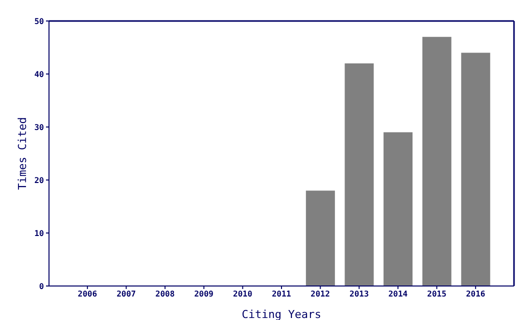 This screenshot has height=320, width=526. Describe the element at coordinates (39, 127) in the screenshot. I see `y-tick-label: 30` at that location.